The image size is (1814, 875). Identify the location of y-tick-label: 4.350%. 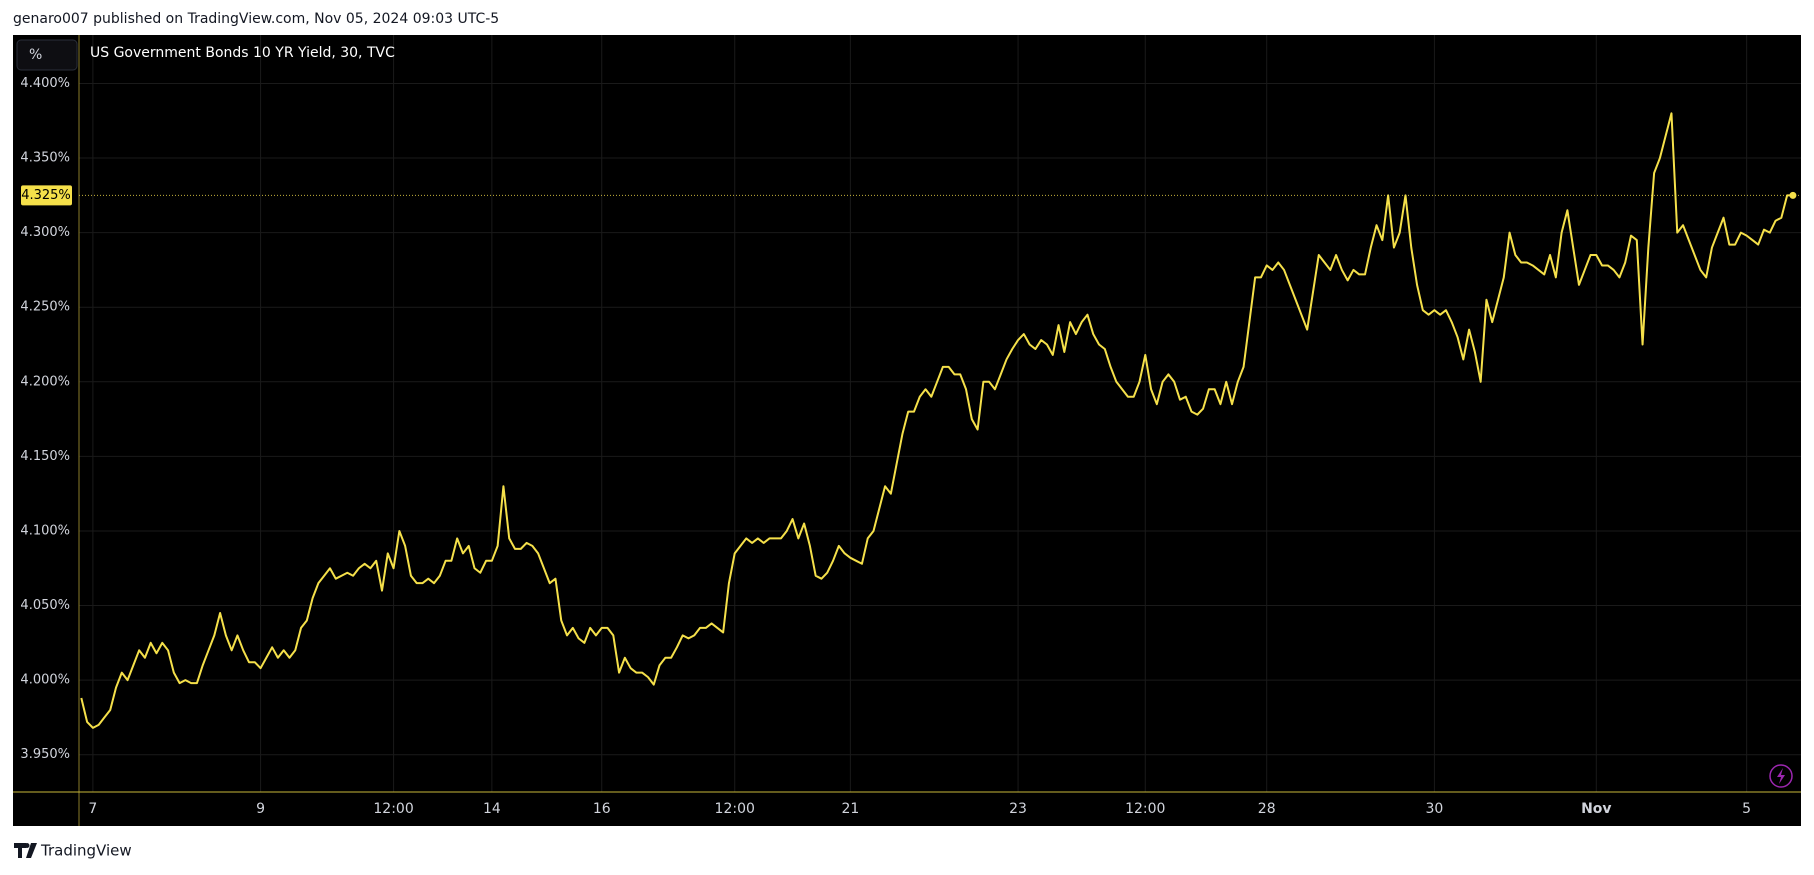
(45, 158).